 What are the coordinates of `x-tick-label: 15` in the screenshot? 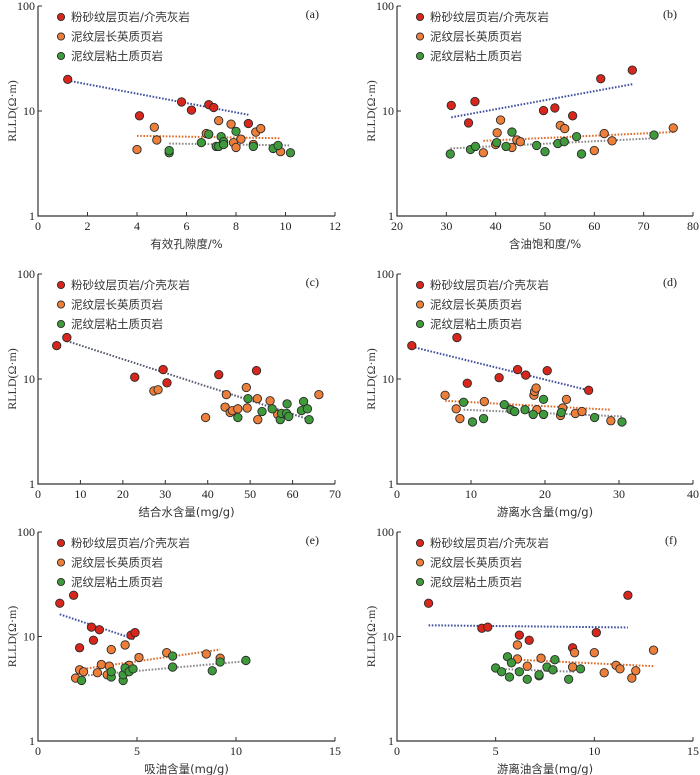 It's located at (693, 751).